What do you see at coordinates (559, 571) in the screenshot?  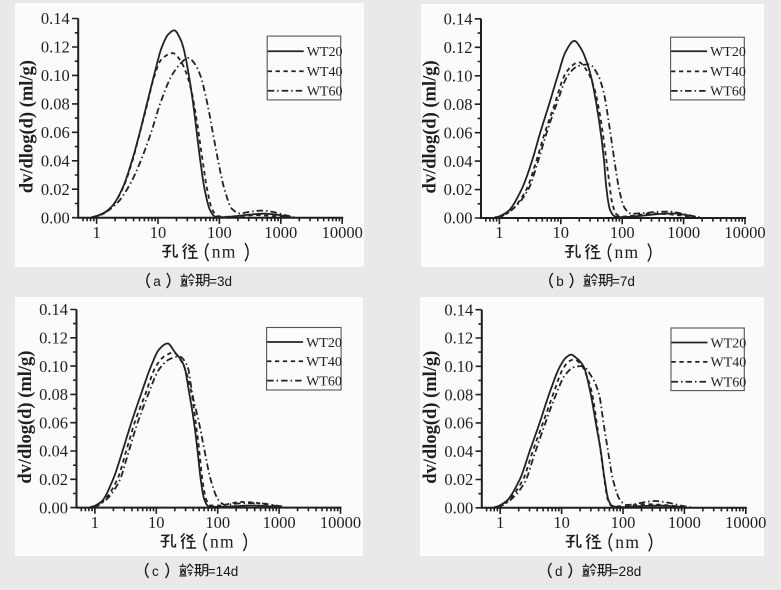 I see `svg-text: d` at bounding box center [559, 571].